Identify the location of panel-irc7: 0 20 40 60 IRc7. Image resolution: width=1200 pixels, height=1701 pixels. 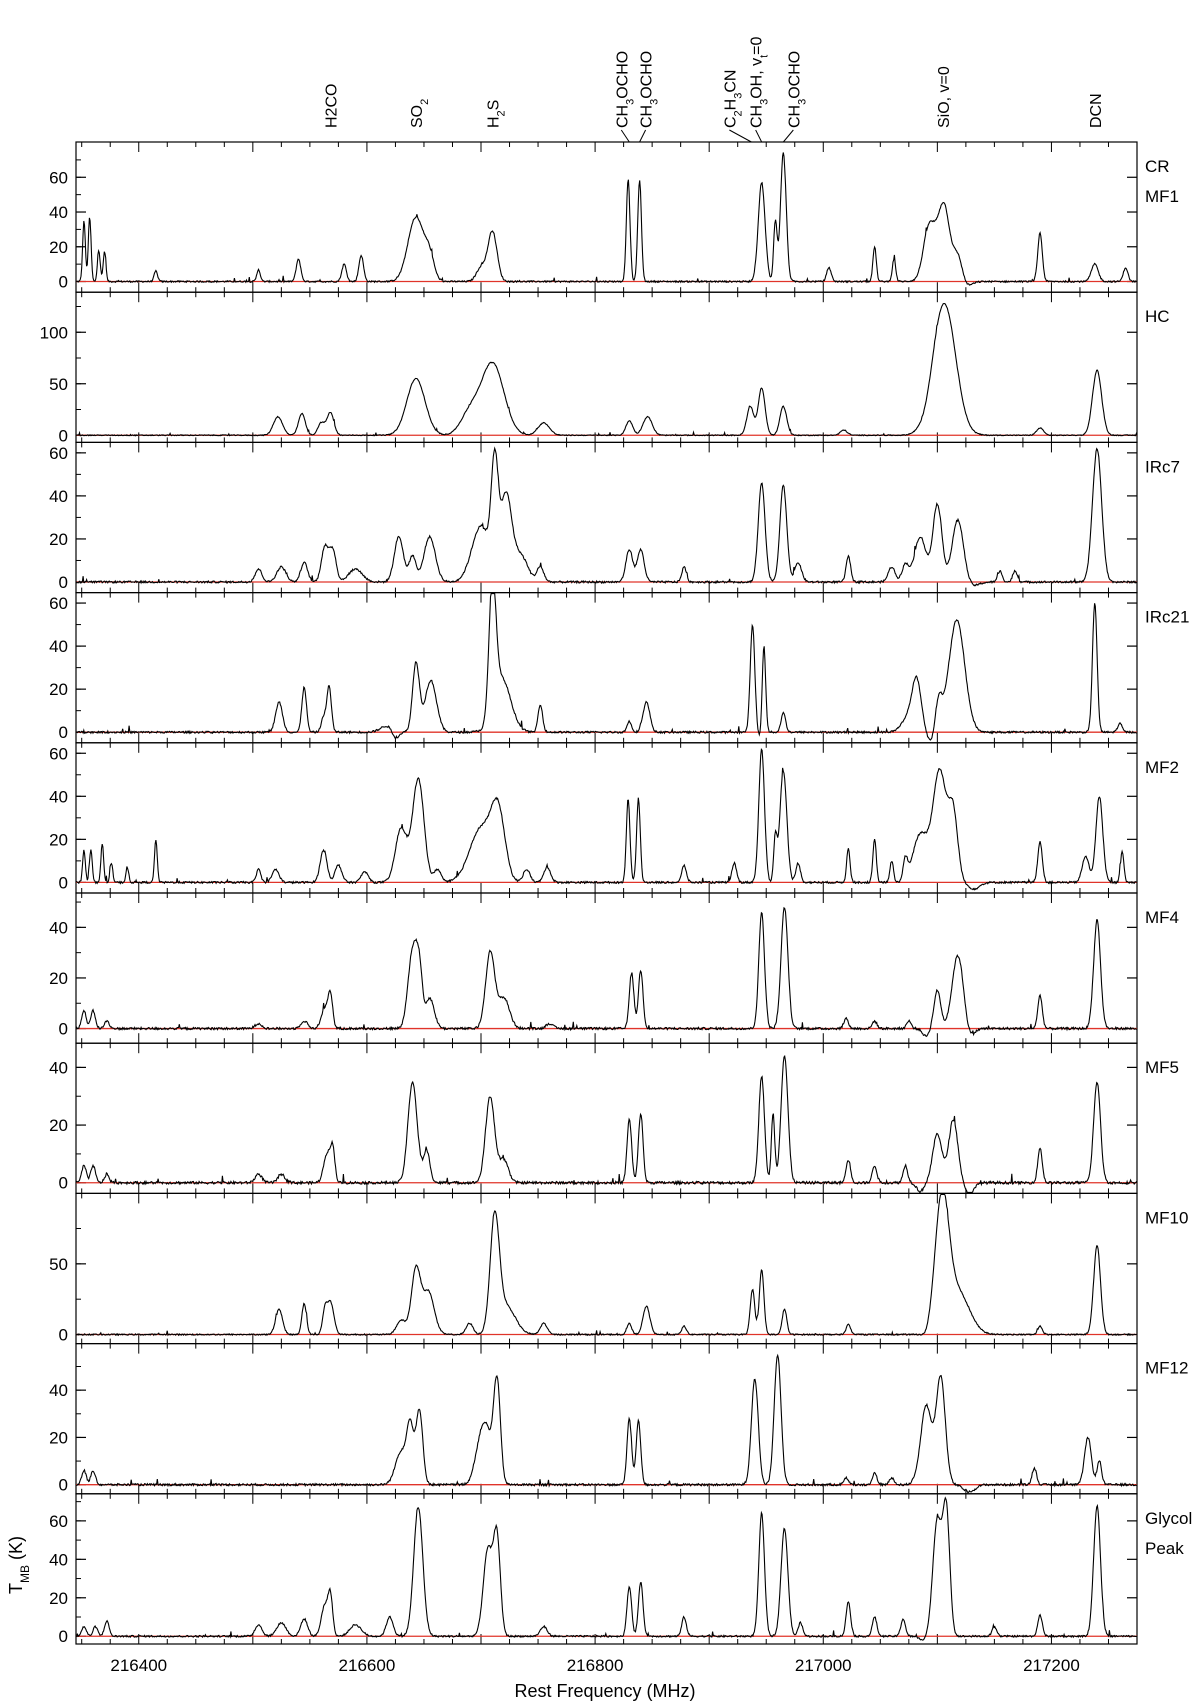
(614, 517).